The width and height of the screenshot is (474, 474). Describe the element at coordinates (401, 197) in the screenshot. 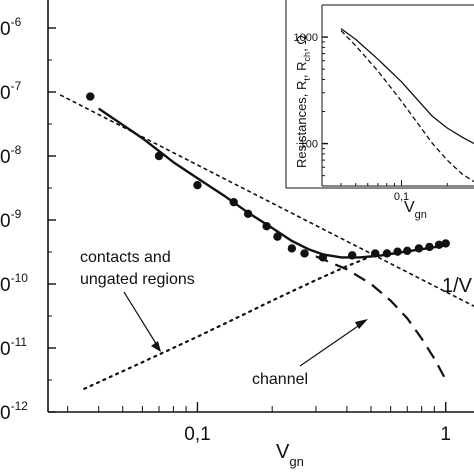

I see `inset-x-tick-label: 0,1` at that location.